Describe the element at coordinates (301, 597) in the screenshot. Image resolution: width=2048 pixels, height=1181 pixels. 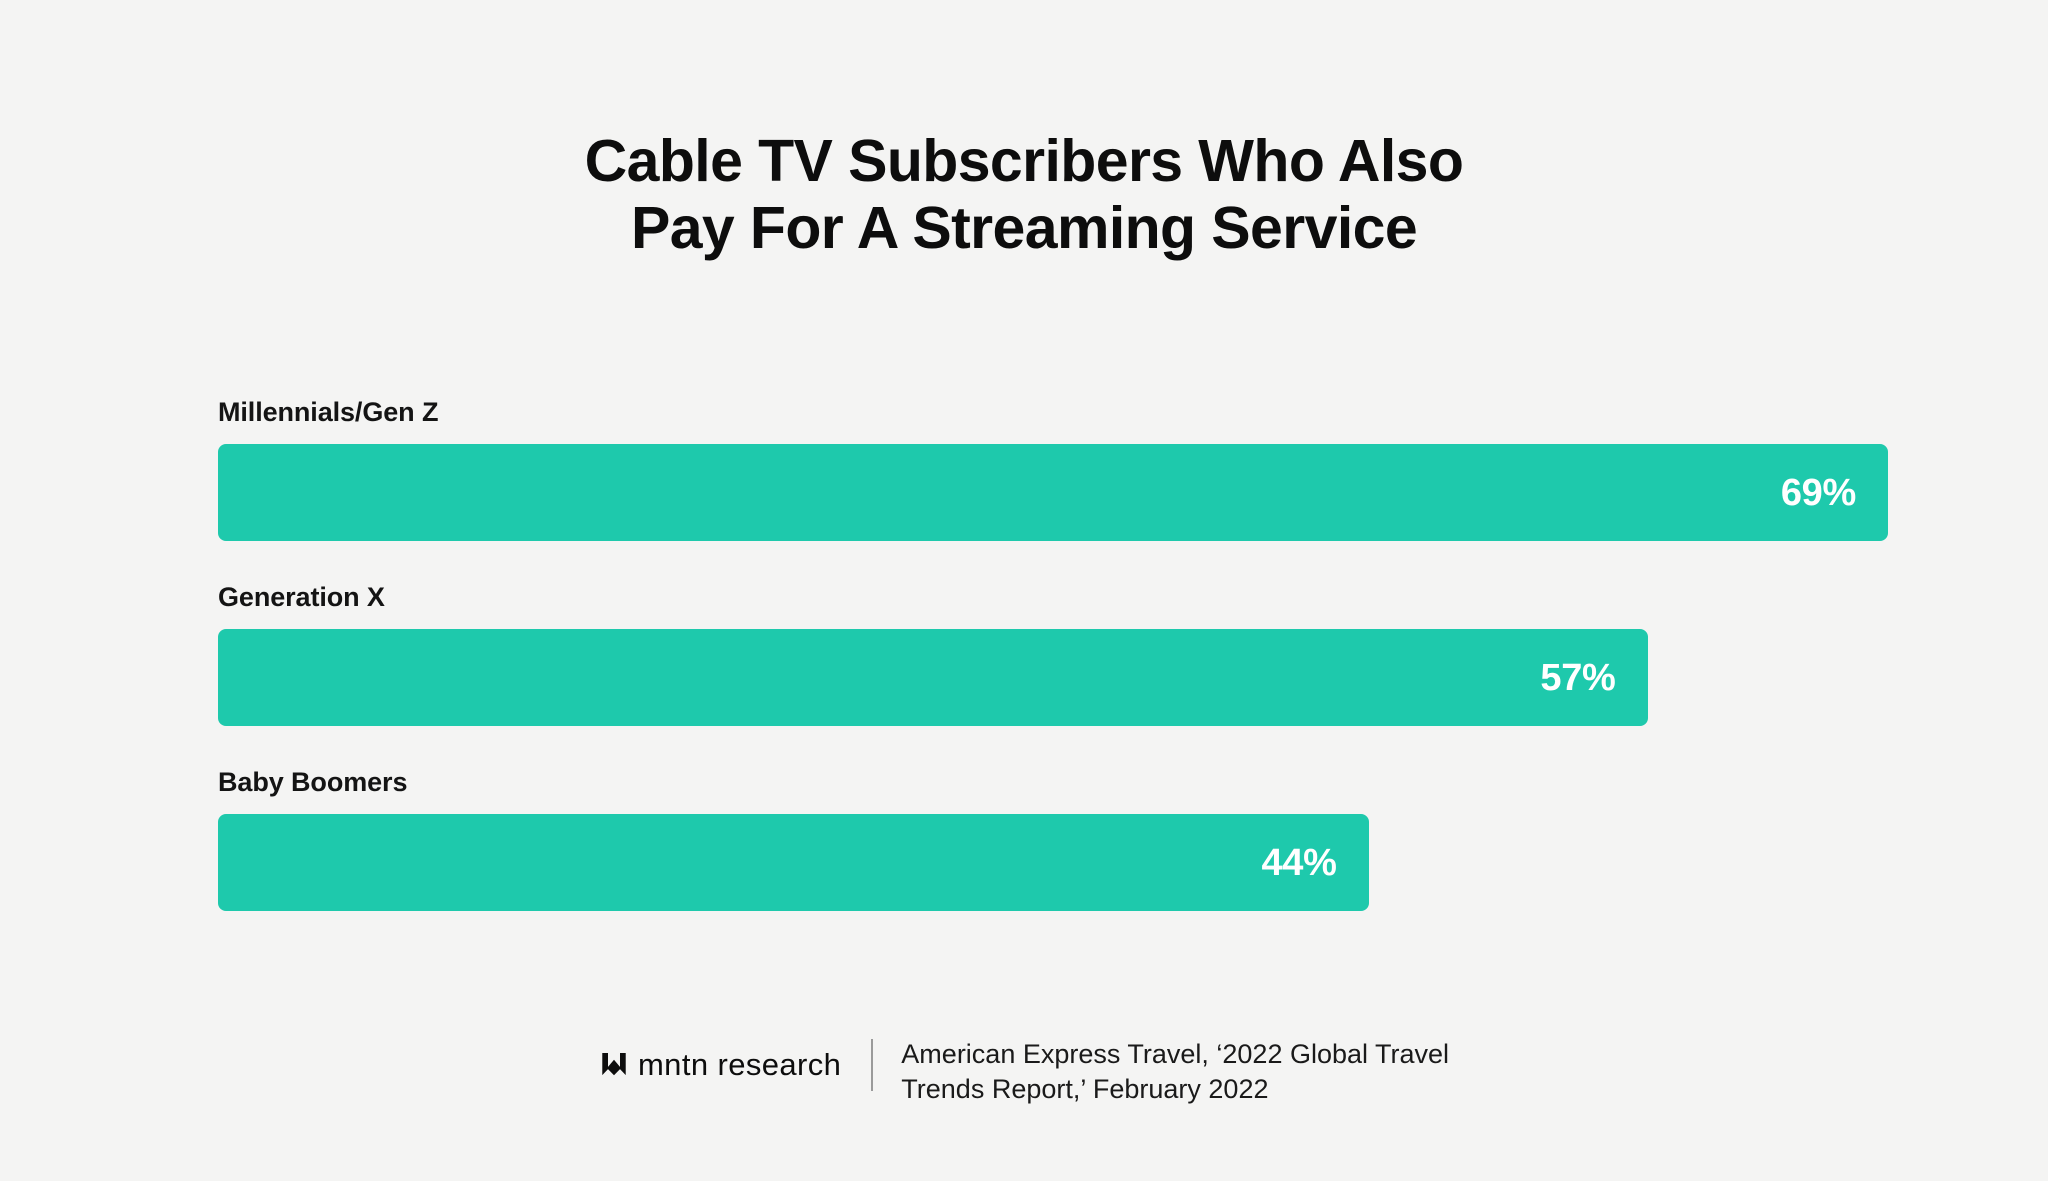
I see `bar-category-label: Generation X` at that location.